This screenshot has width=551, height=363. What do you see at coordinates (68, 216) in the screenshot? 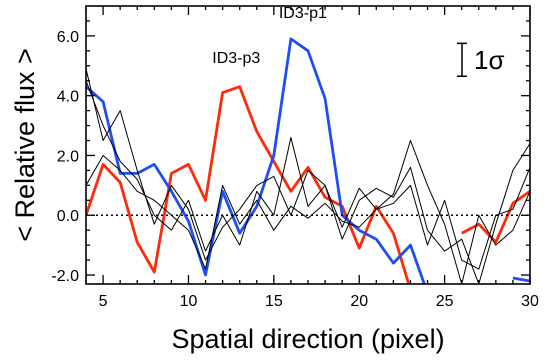
I see `y-tick-label: 0.0` at bounding box center [68, 216].